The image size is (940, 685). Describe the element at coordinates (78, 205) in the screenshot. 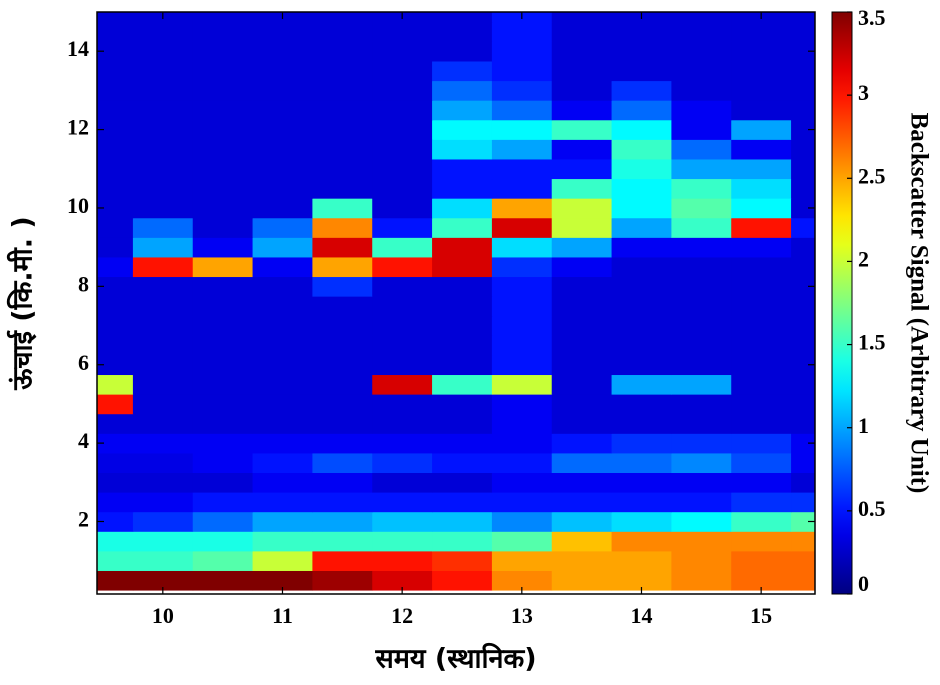

I see `y-tick-label: 10` at that location.